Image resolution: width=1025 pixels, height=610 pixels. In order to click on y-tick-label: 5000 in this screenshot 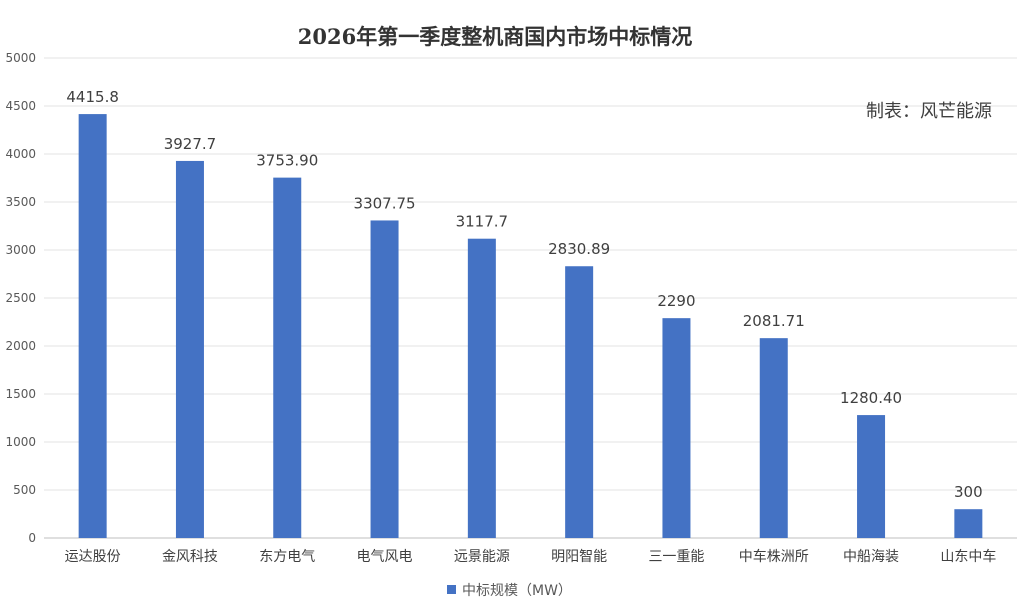, I will do `click(20, 58)`.